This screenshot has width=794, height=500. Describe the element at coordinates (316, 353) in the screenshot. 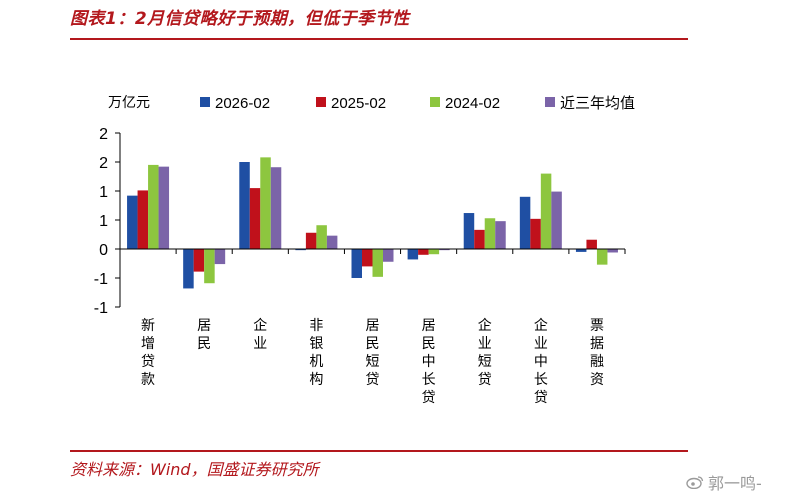

I see `x-tick-label: 非银机构` at that location.